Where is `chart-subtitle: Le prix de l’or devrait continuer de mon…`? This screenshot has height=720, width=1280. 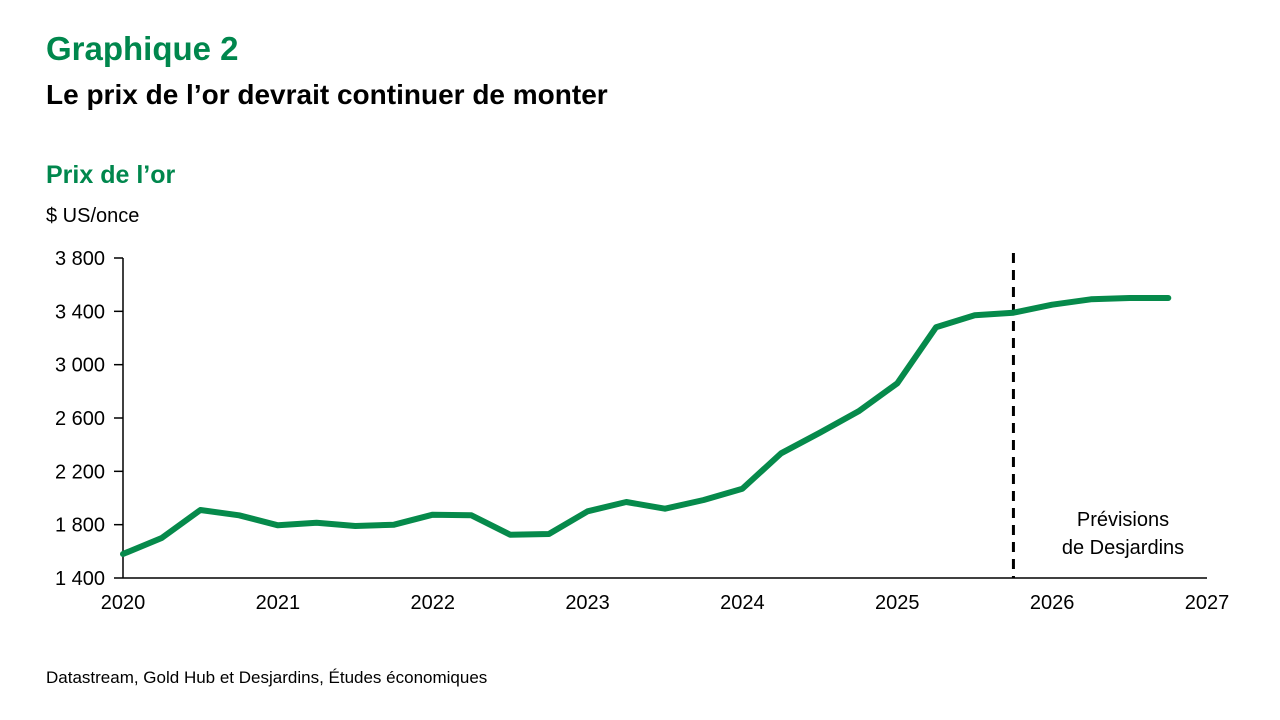 chart-subtitle: Le prix de l’or devrait continuer de mon… is located at coordinates (327, 94).